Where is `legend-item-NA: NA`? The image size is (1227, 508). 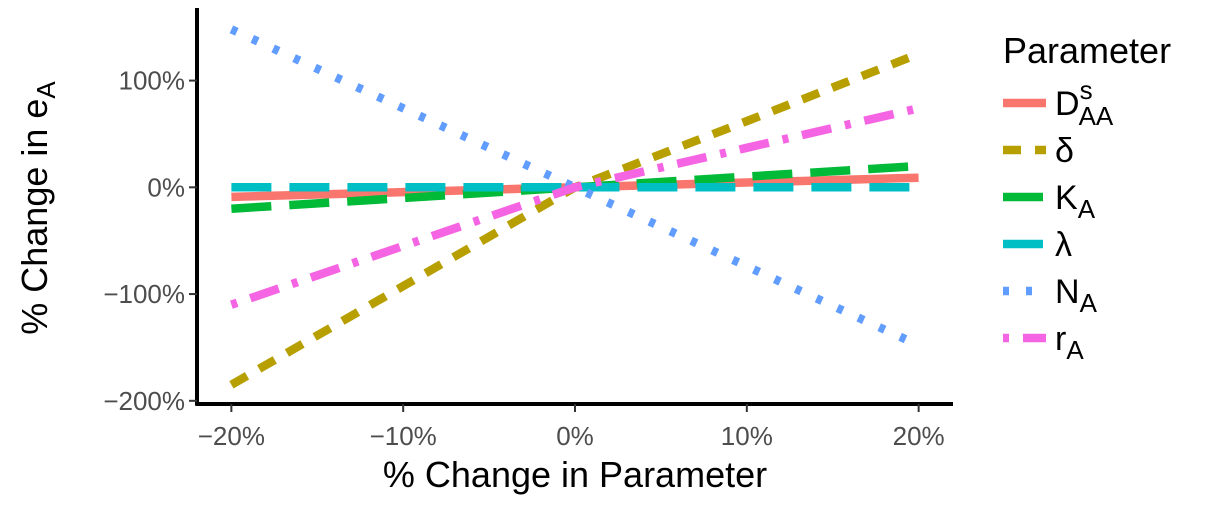
legend-item-NA: NA is located at coordinates (1050, 295).